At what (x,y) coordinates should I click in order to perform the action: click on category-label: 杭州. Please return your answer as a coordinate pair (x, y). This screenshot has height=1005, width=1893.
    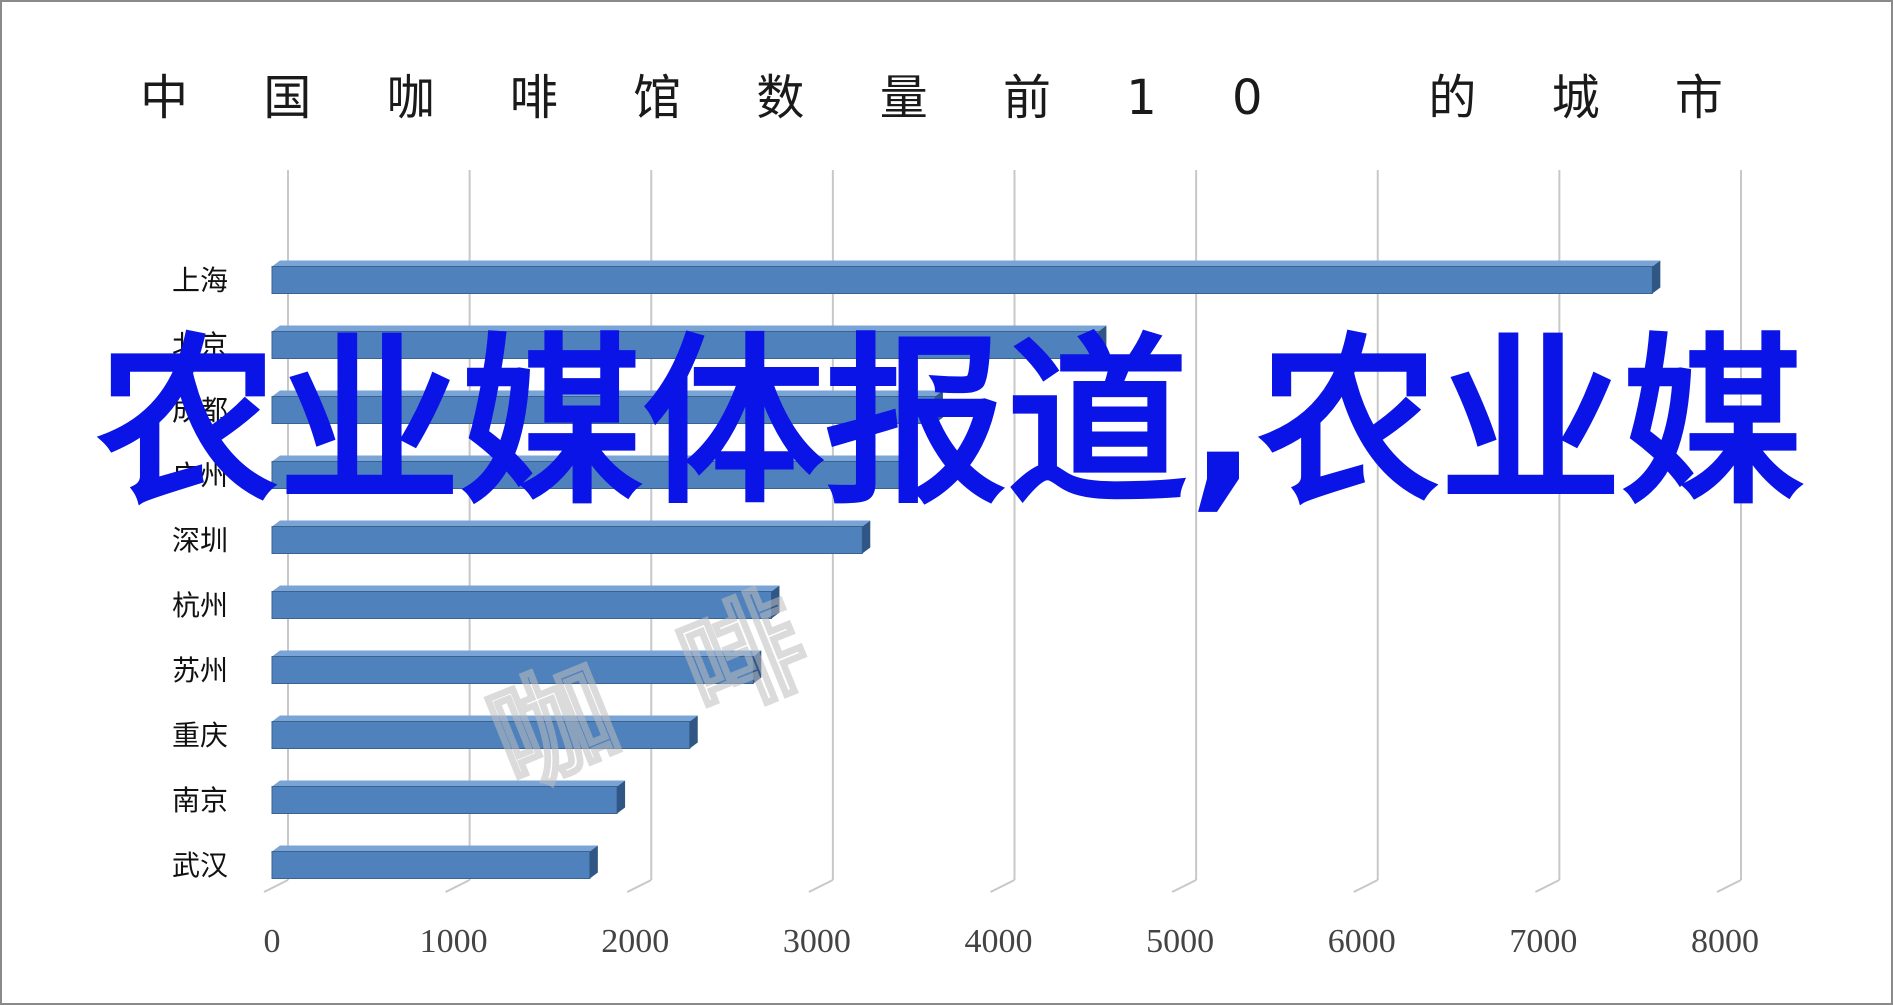
    Looking at the image, I should click on (200, 605).